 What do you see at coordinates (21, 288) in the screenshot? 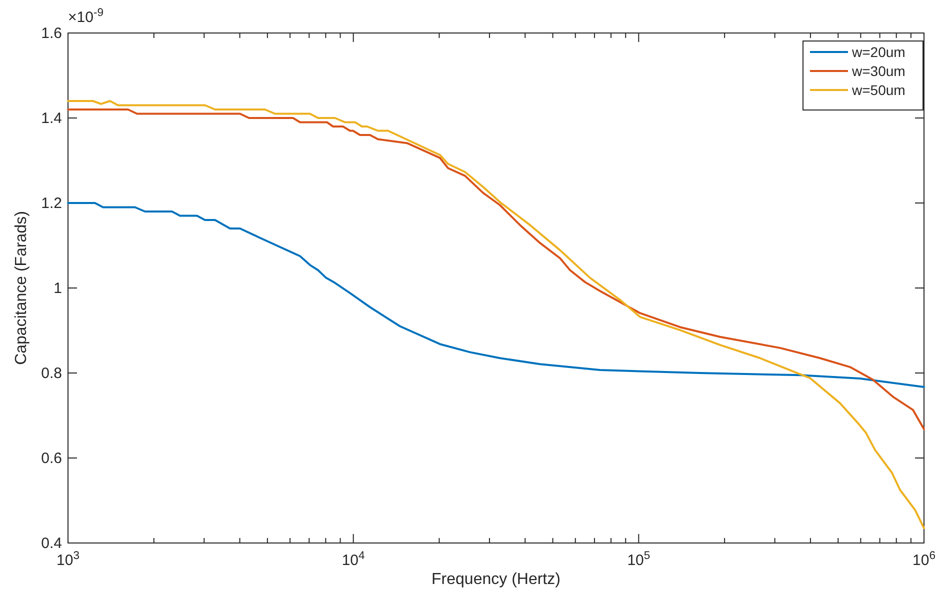
I see `y-axis-title: Capacitance (Farads)` at bounding box center [21, 288].